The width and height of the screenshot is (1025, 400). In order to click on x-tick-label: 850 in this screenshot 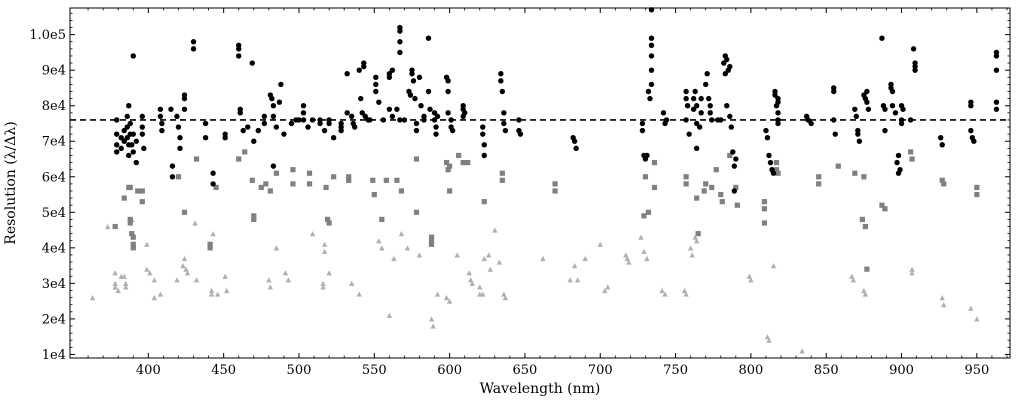, I will do `click(826, 370)`.